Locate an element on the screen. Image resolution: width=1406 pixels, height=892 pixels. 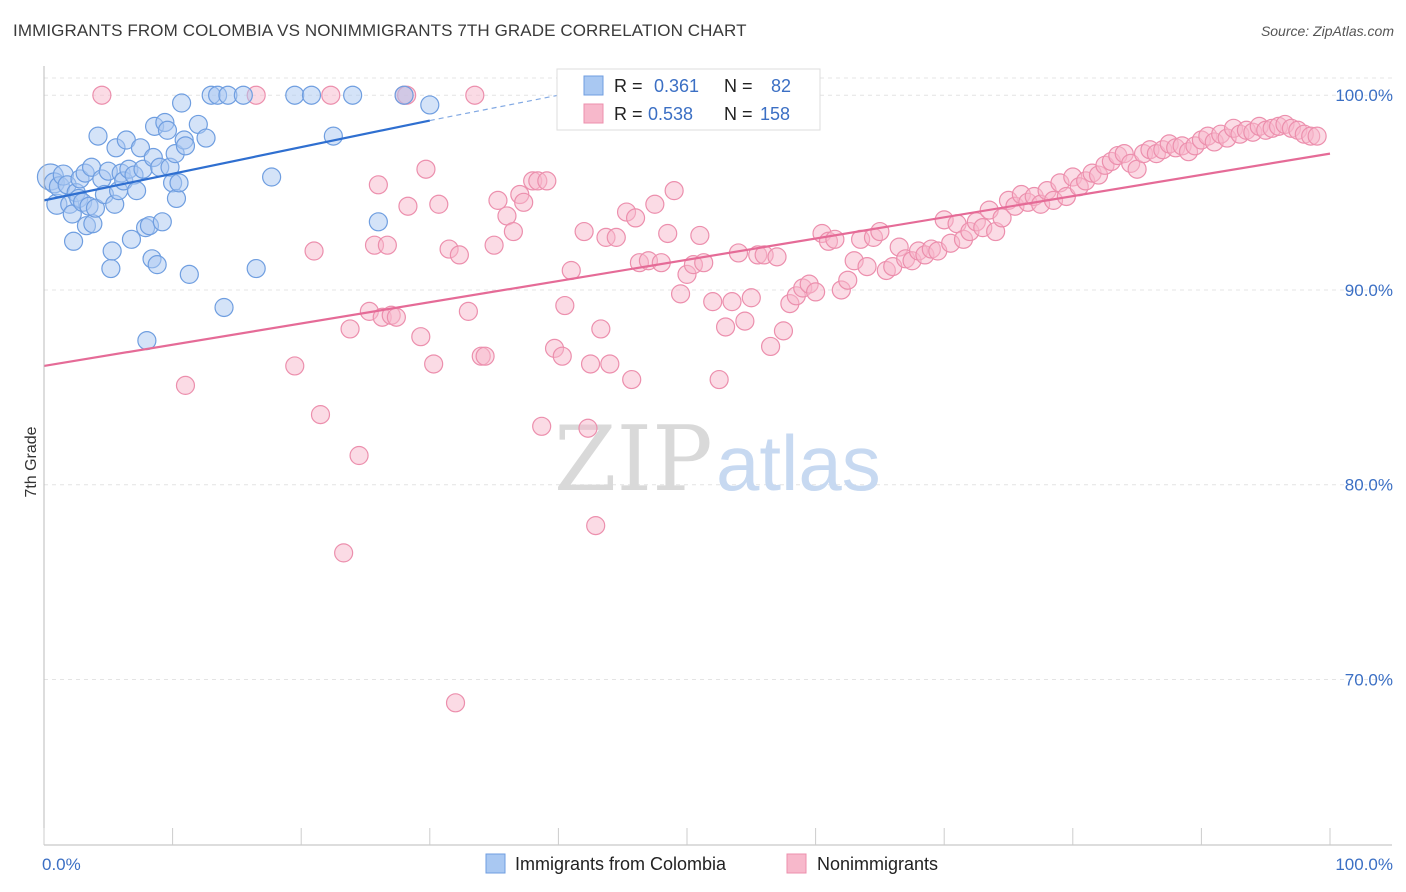
series-legend: Immigrants from Colombia Nonimmigrants is located at coordinates (711, 863).